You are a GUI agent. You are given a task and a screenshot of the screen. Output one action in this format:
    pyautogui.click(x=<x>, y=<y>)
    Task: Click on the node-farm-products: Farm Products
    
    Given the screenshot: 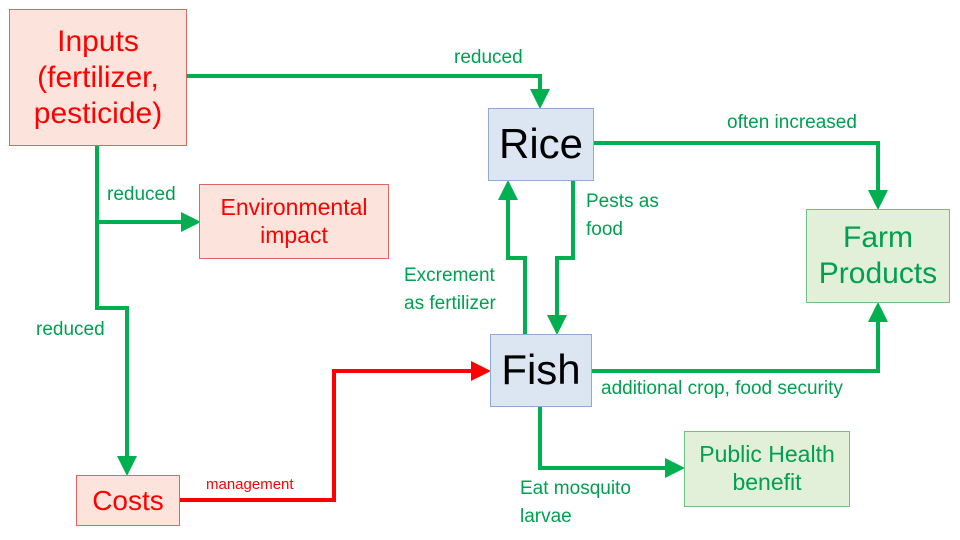 What is the action you would take?
    pyautogui.click(x=878, y=256)
    